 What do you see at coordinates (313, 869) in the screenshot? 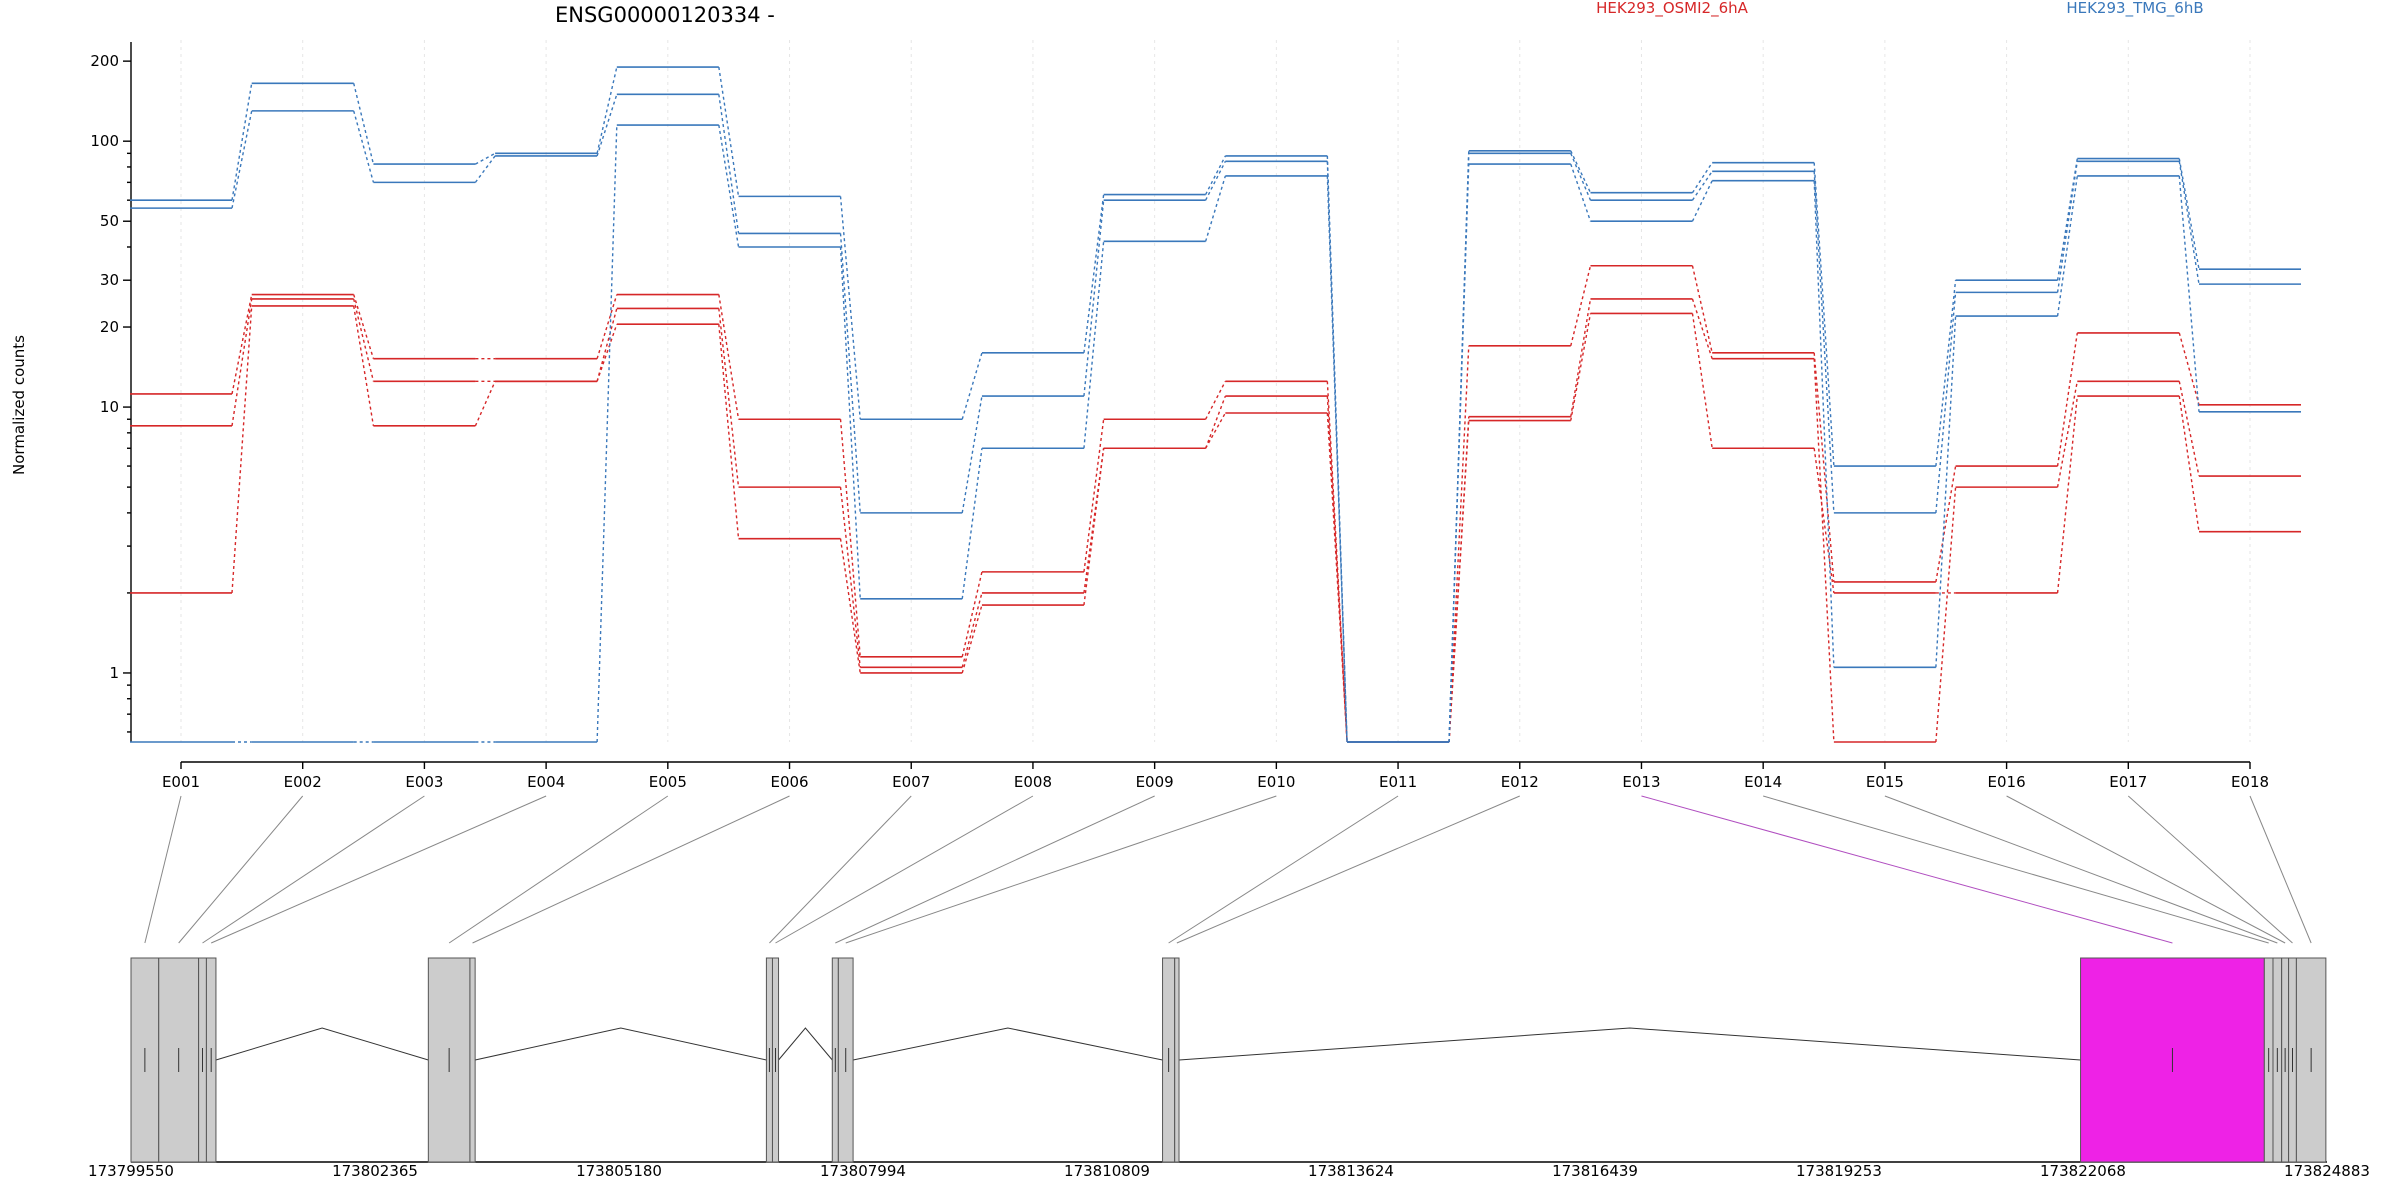
I see `connector-e003` at bounding box center [313, 869].